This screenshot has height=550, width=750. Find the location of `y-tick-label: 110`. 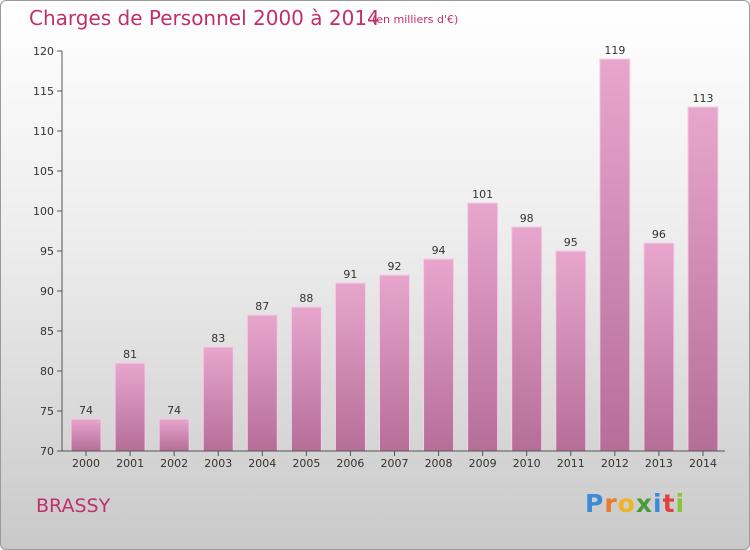

y-tick-label: 110 is located at coordinates (43, 131).